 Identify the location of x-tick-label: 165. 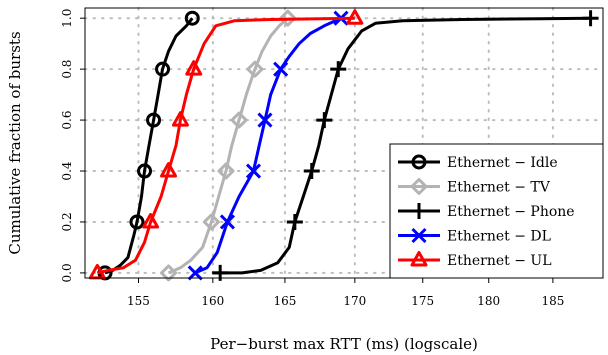
(284, 301).